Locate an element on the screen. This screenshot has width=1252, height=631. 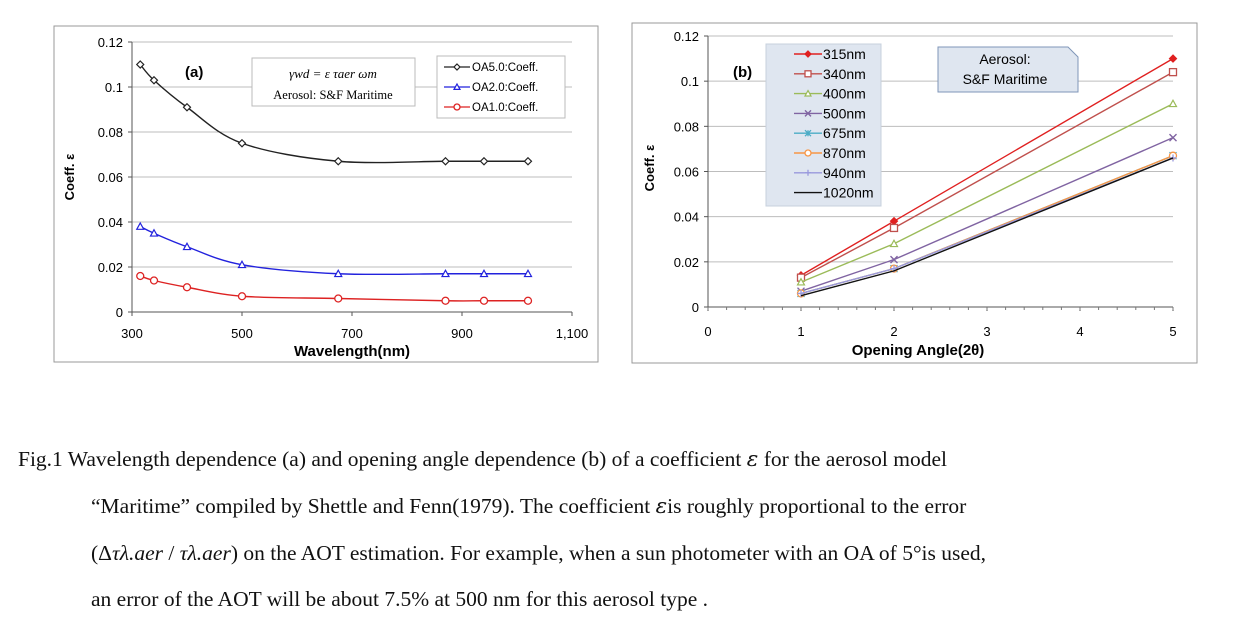
x-tick-label: 2 is located at coordinates (893, 331).